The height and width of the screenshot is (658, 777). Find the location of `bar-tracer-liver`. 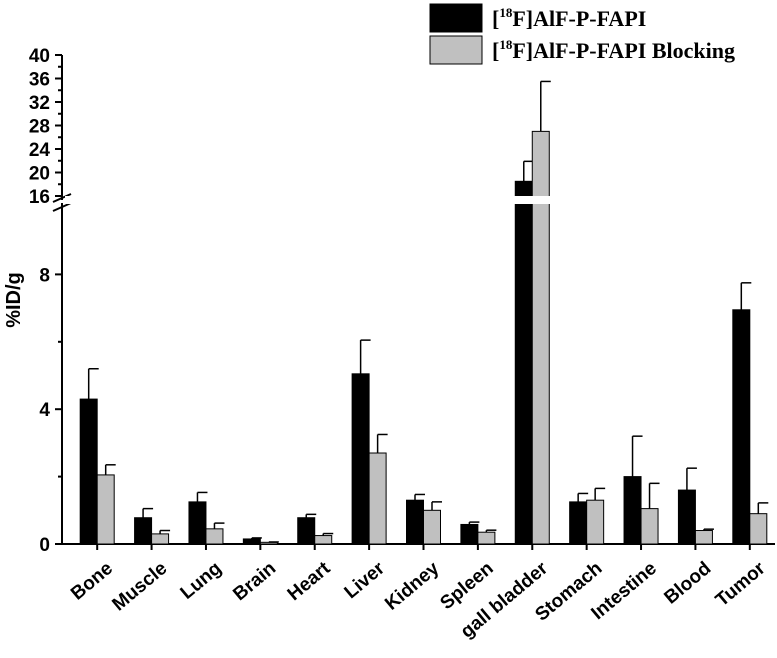

bar-tracer-liver is located at coordinates (360, 459).